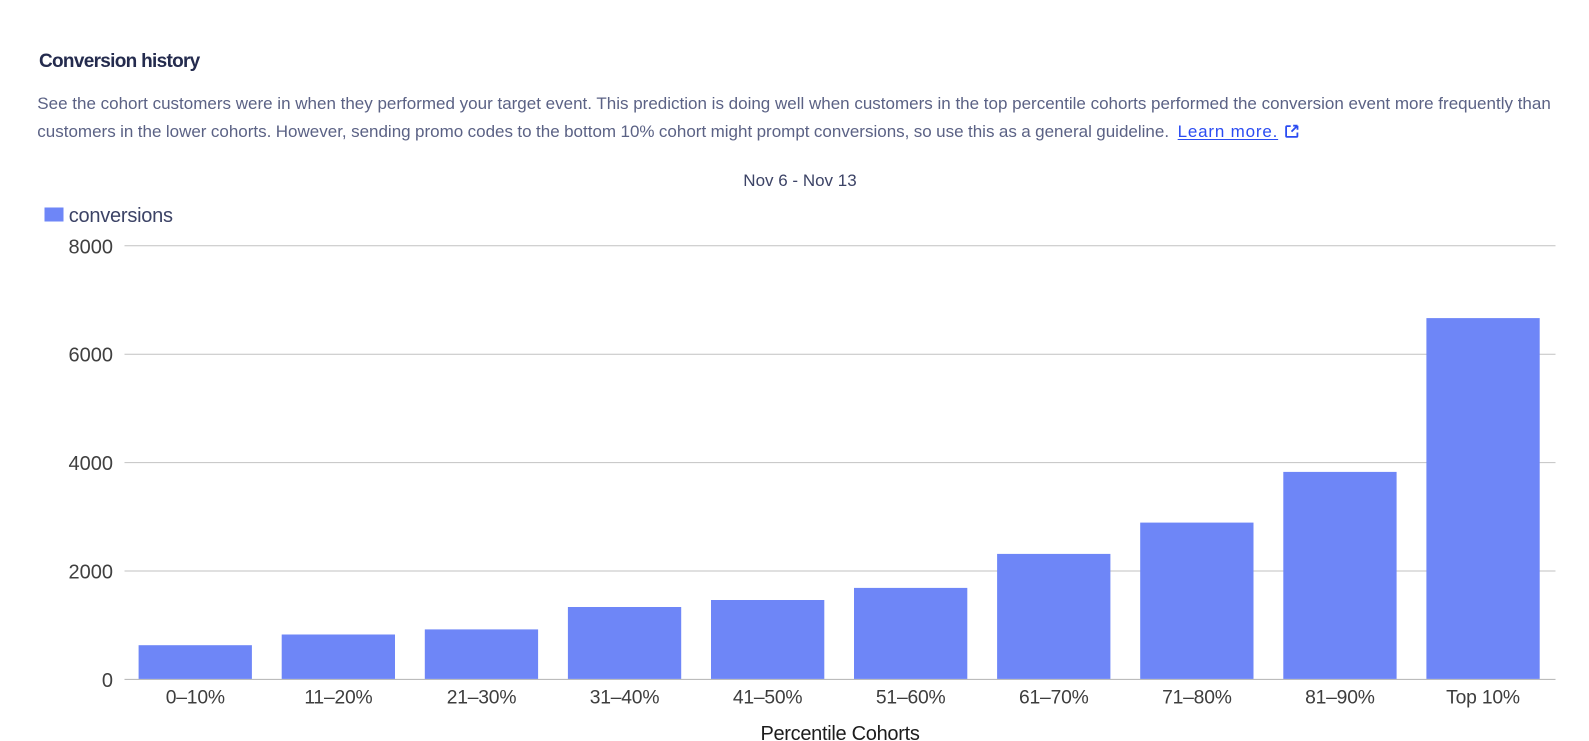  Describe the element at coordinates (625, 698) in the screenshot. I see `svg-text: 31–40%` at that location.